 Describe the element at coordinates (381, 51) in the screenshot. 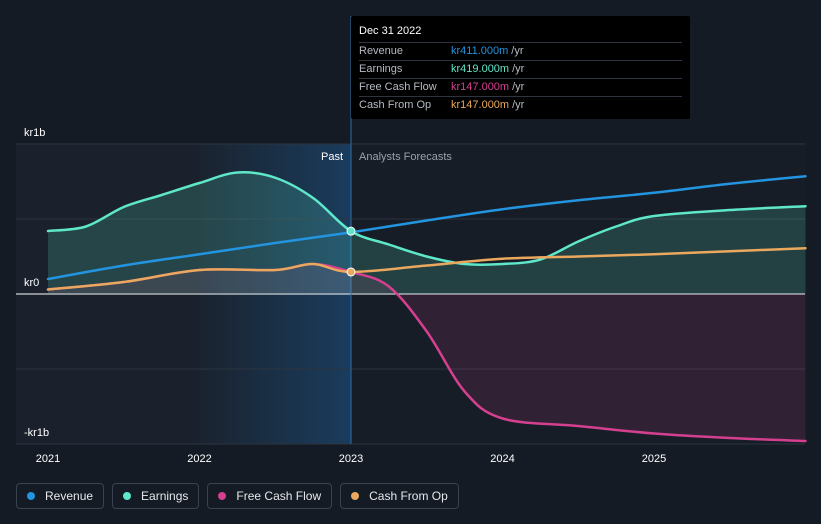

I see `tooltip-label: Revenue` at that location.